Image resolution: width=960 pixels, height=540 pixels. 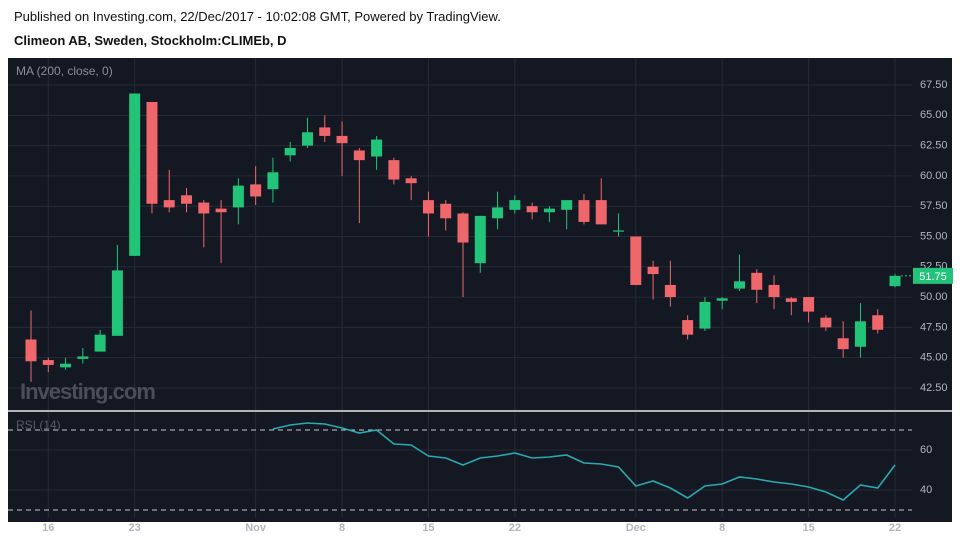 What do you see at coordinates (584, 461) in the screenshot?
I see `rsi-line` at bounding box center [584, 461].